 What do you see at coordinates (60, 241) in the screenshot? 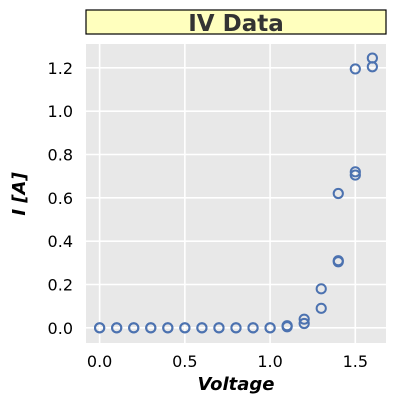
I see `y-tick-label: 0.4` at bounding box center [60, 241].